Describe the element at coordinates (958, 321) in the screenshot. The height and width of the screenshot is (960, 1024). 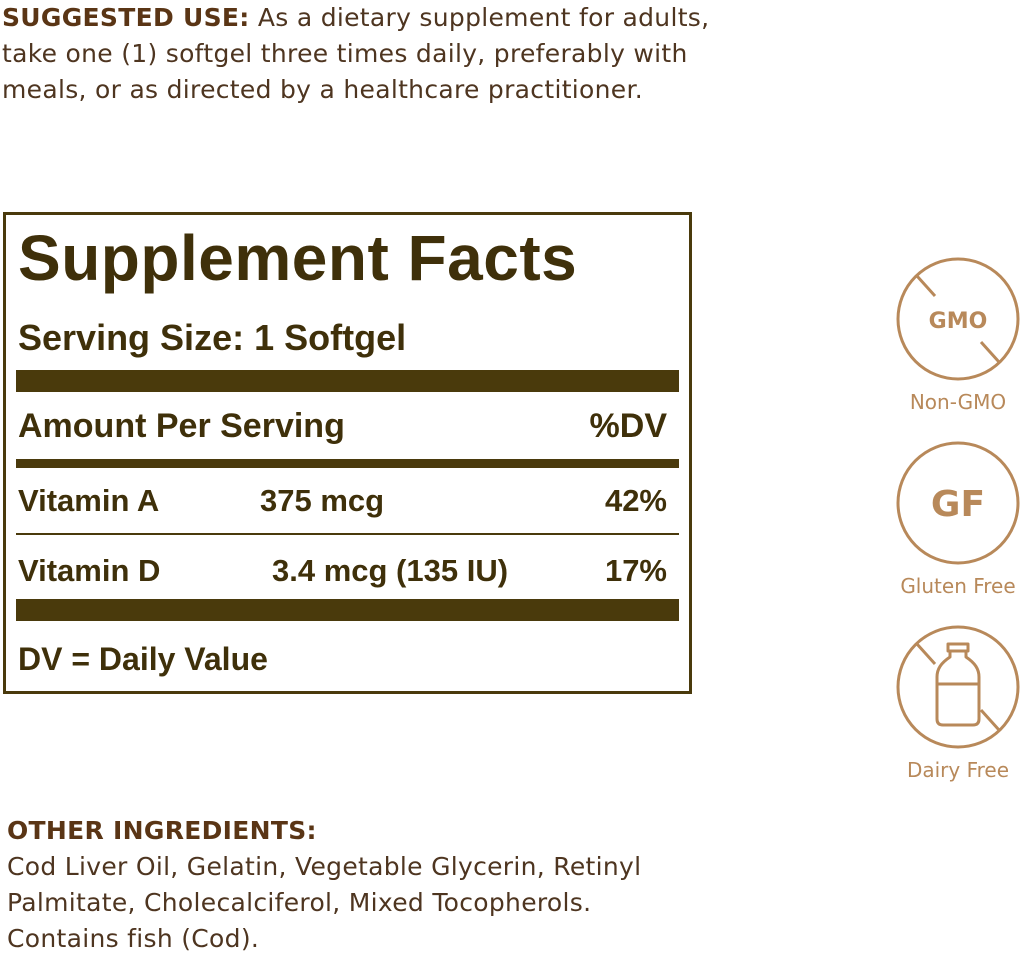
I see `svg-text: GMO` at that location.